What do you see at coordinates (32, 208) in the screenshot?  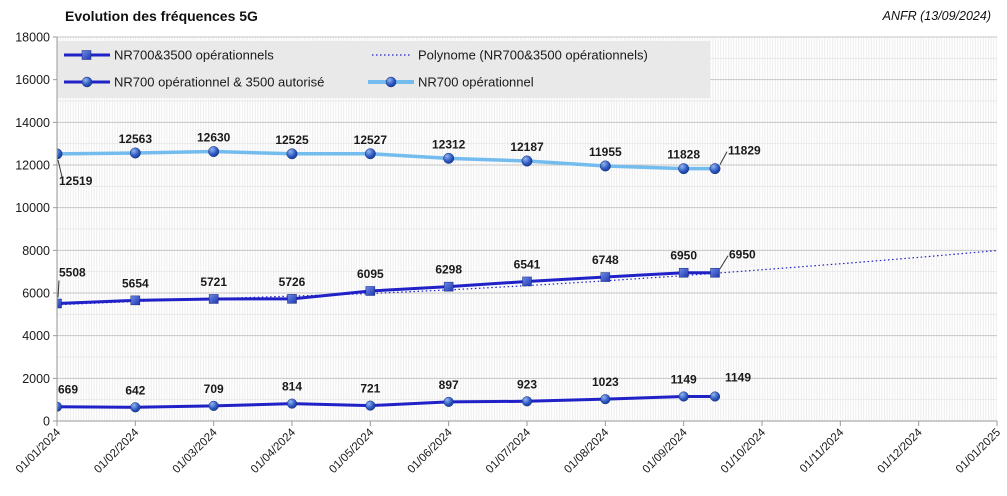 I see `y-tick-label: 10000` at bounding box center [32, 208].